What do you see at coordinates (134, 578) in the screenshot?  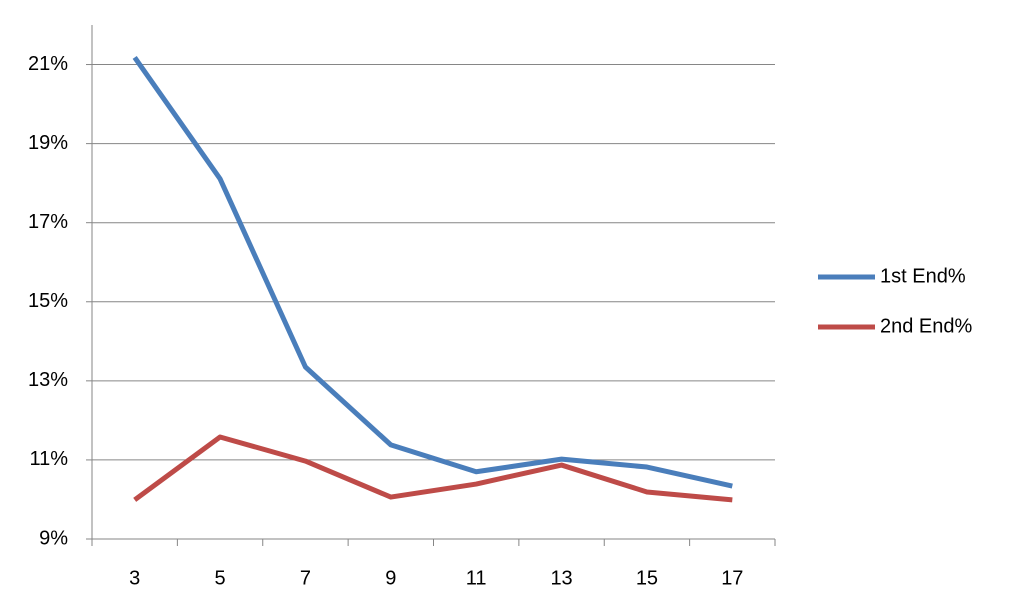 I see `x-tick-label: 3` at bounding box center [134, 578].